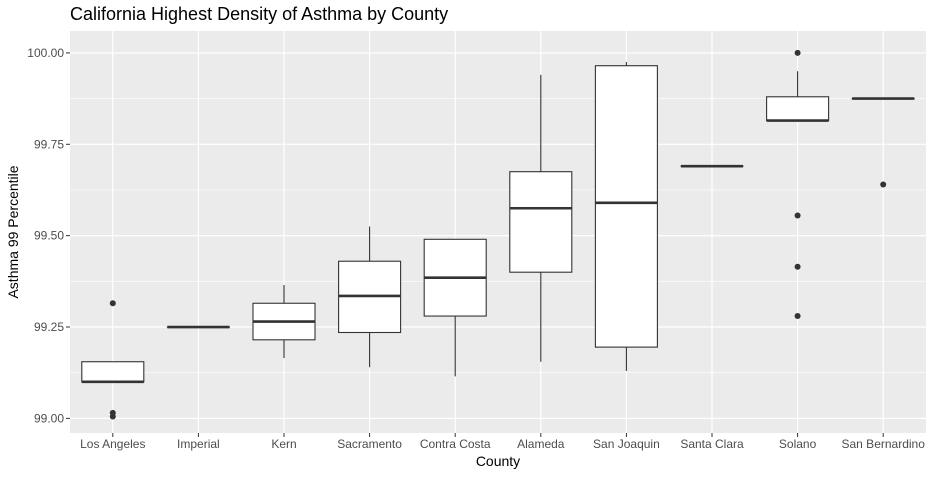 The image size is (933, 477). I want to click on box-los-angeles, so click(113, 360).